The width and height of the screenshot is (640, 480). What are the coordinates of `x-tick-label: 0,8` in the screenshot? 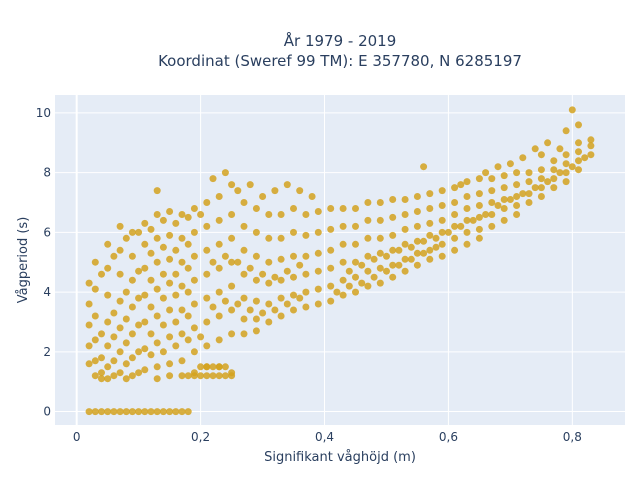 It's located at (572, 437).